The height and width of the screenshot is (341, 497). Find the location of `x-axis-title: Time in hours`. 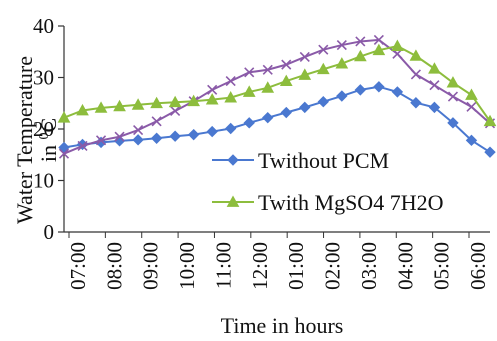

x-axis-title: Time in hours is located at coordinates (282, 324).